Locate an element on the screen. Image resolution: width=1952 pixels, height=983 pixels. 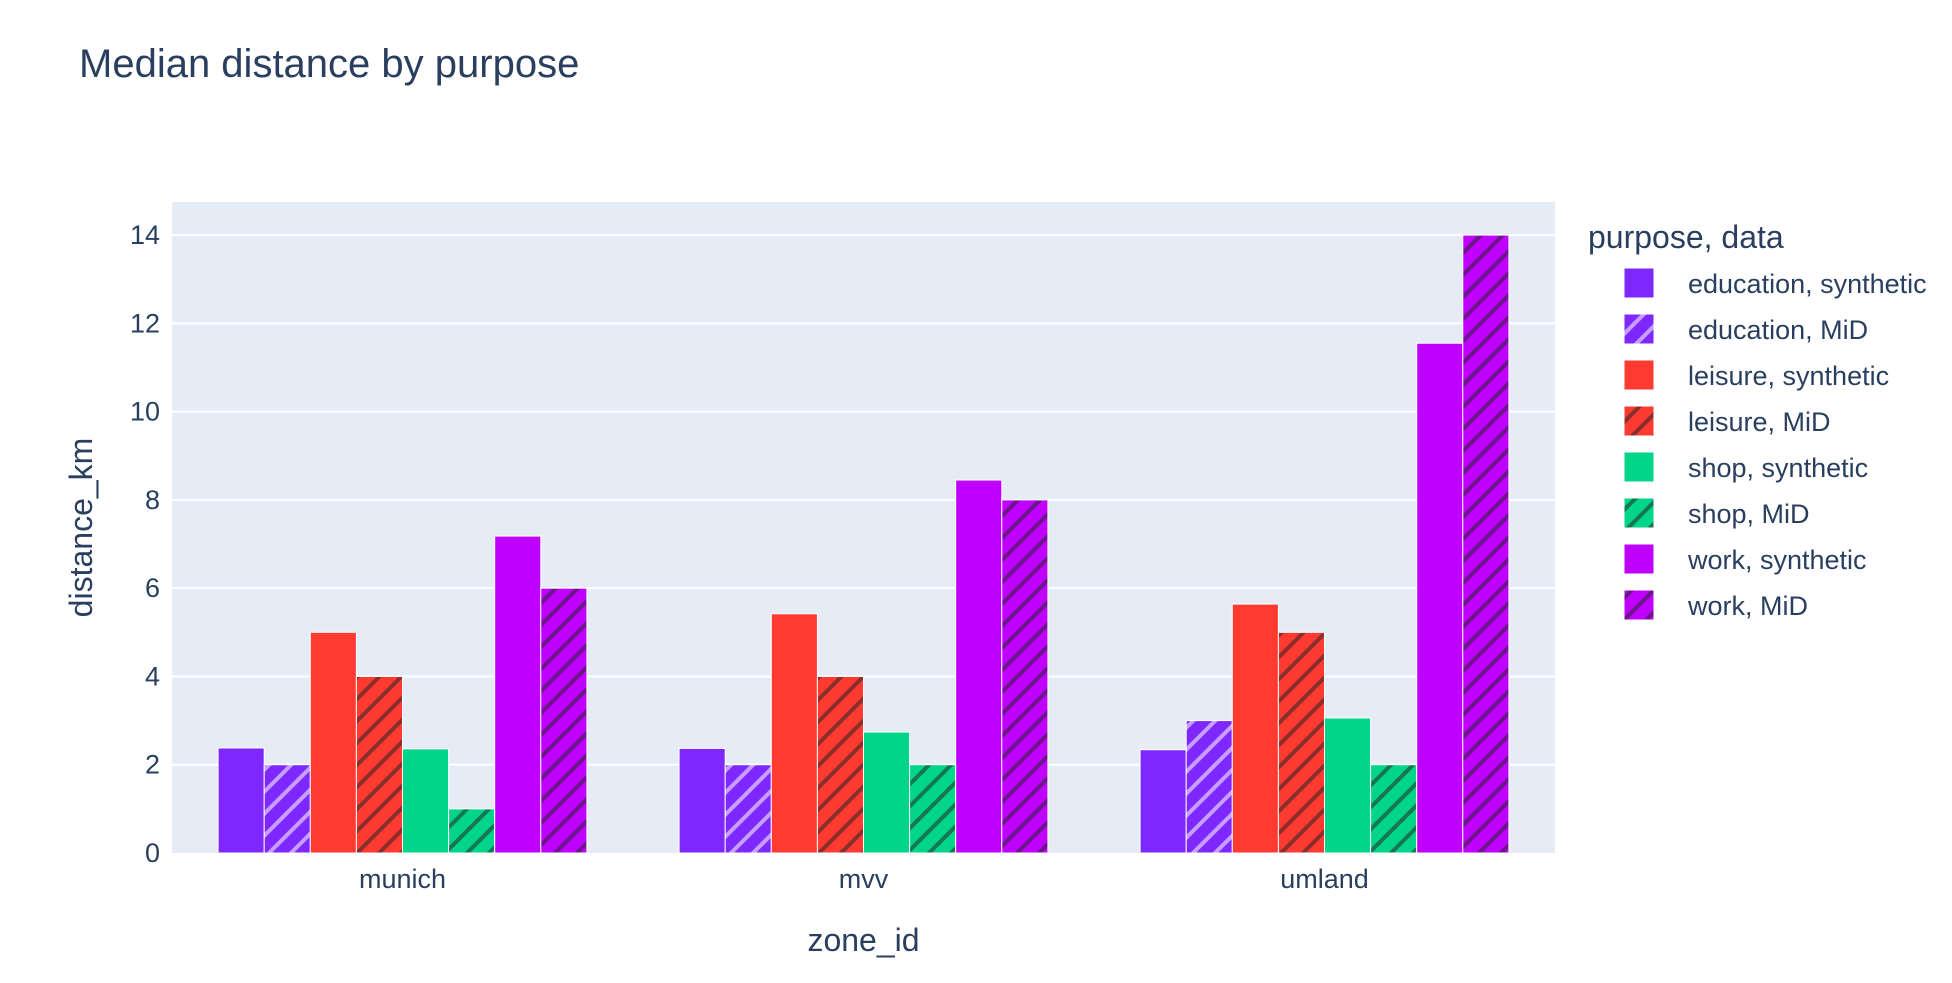
bar-education-mid-munich is located at coordinates (287, 809).